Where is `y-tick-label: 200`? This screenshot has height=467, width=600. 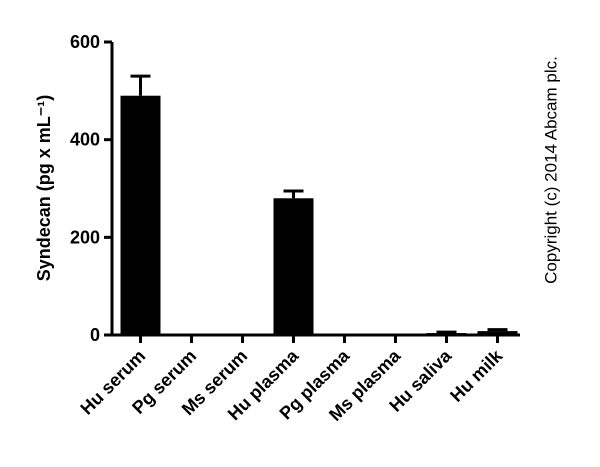
y-tick-label: 200 is located at coordinates (85, 237).